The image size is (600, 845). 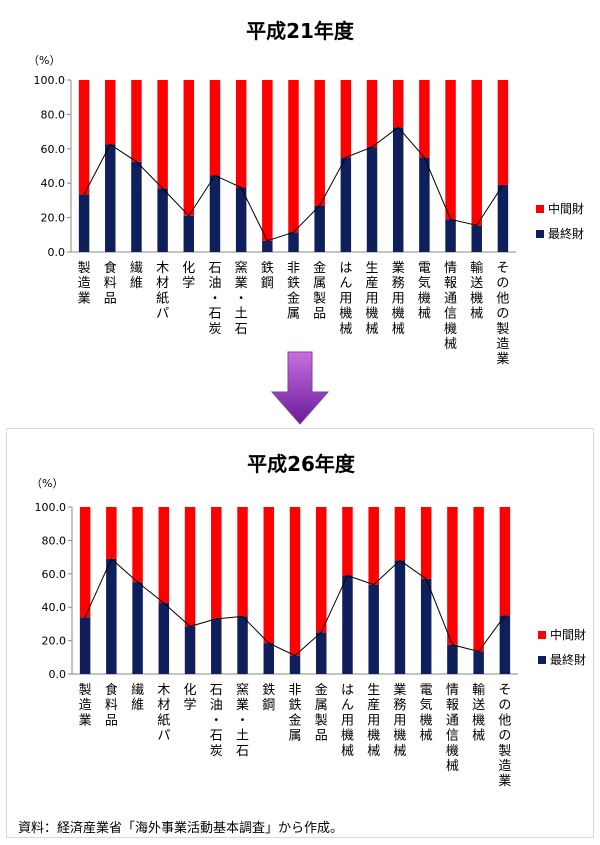 What do you see at coordinates (568, 659) in the screenshot?
I see `legend-label-final: 最終財` at bounding box center [568, 659].